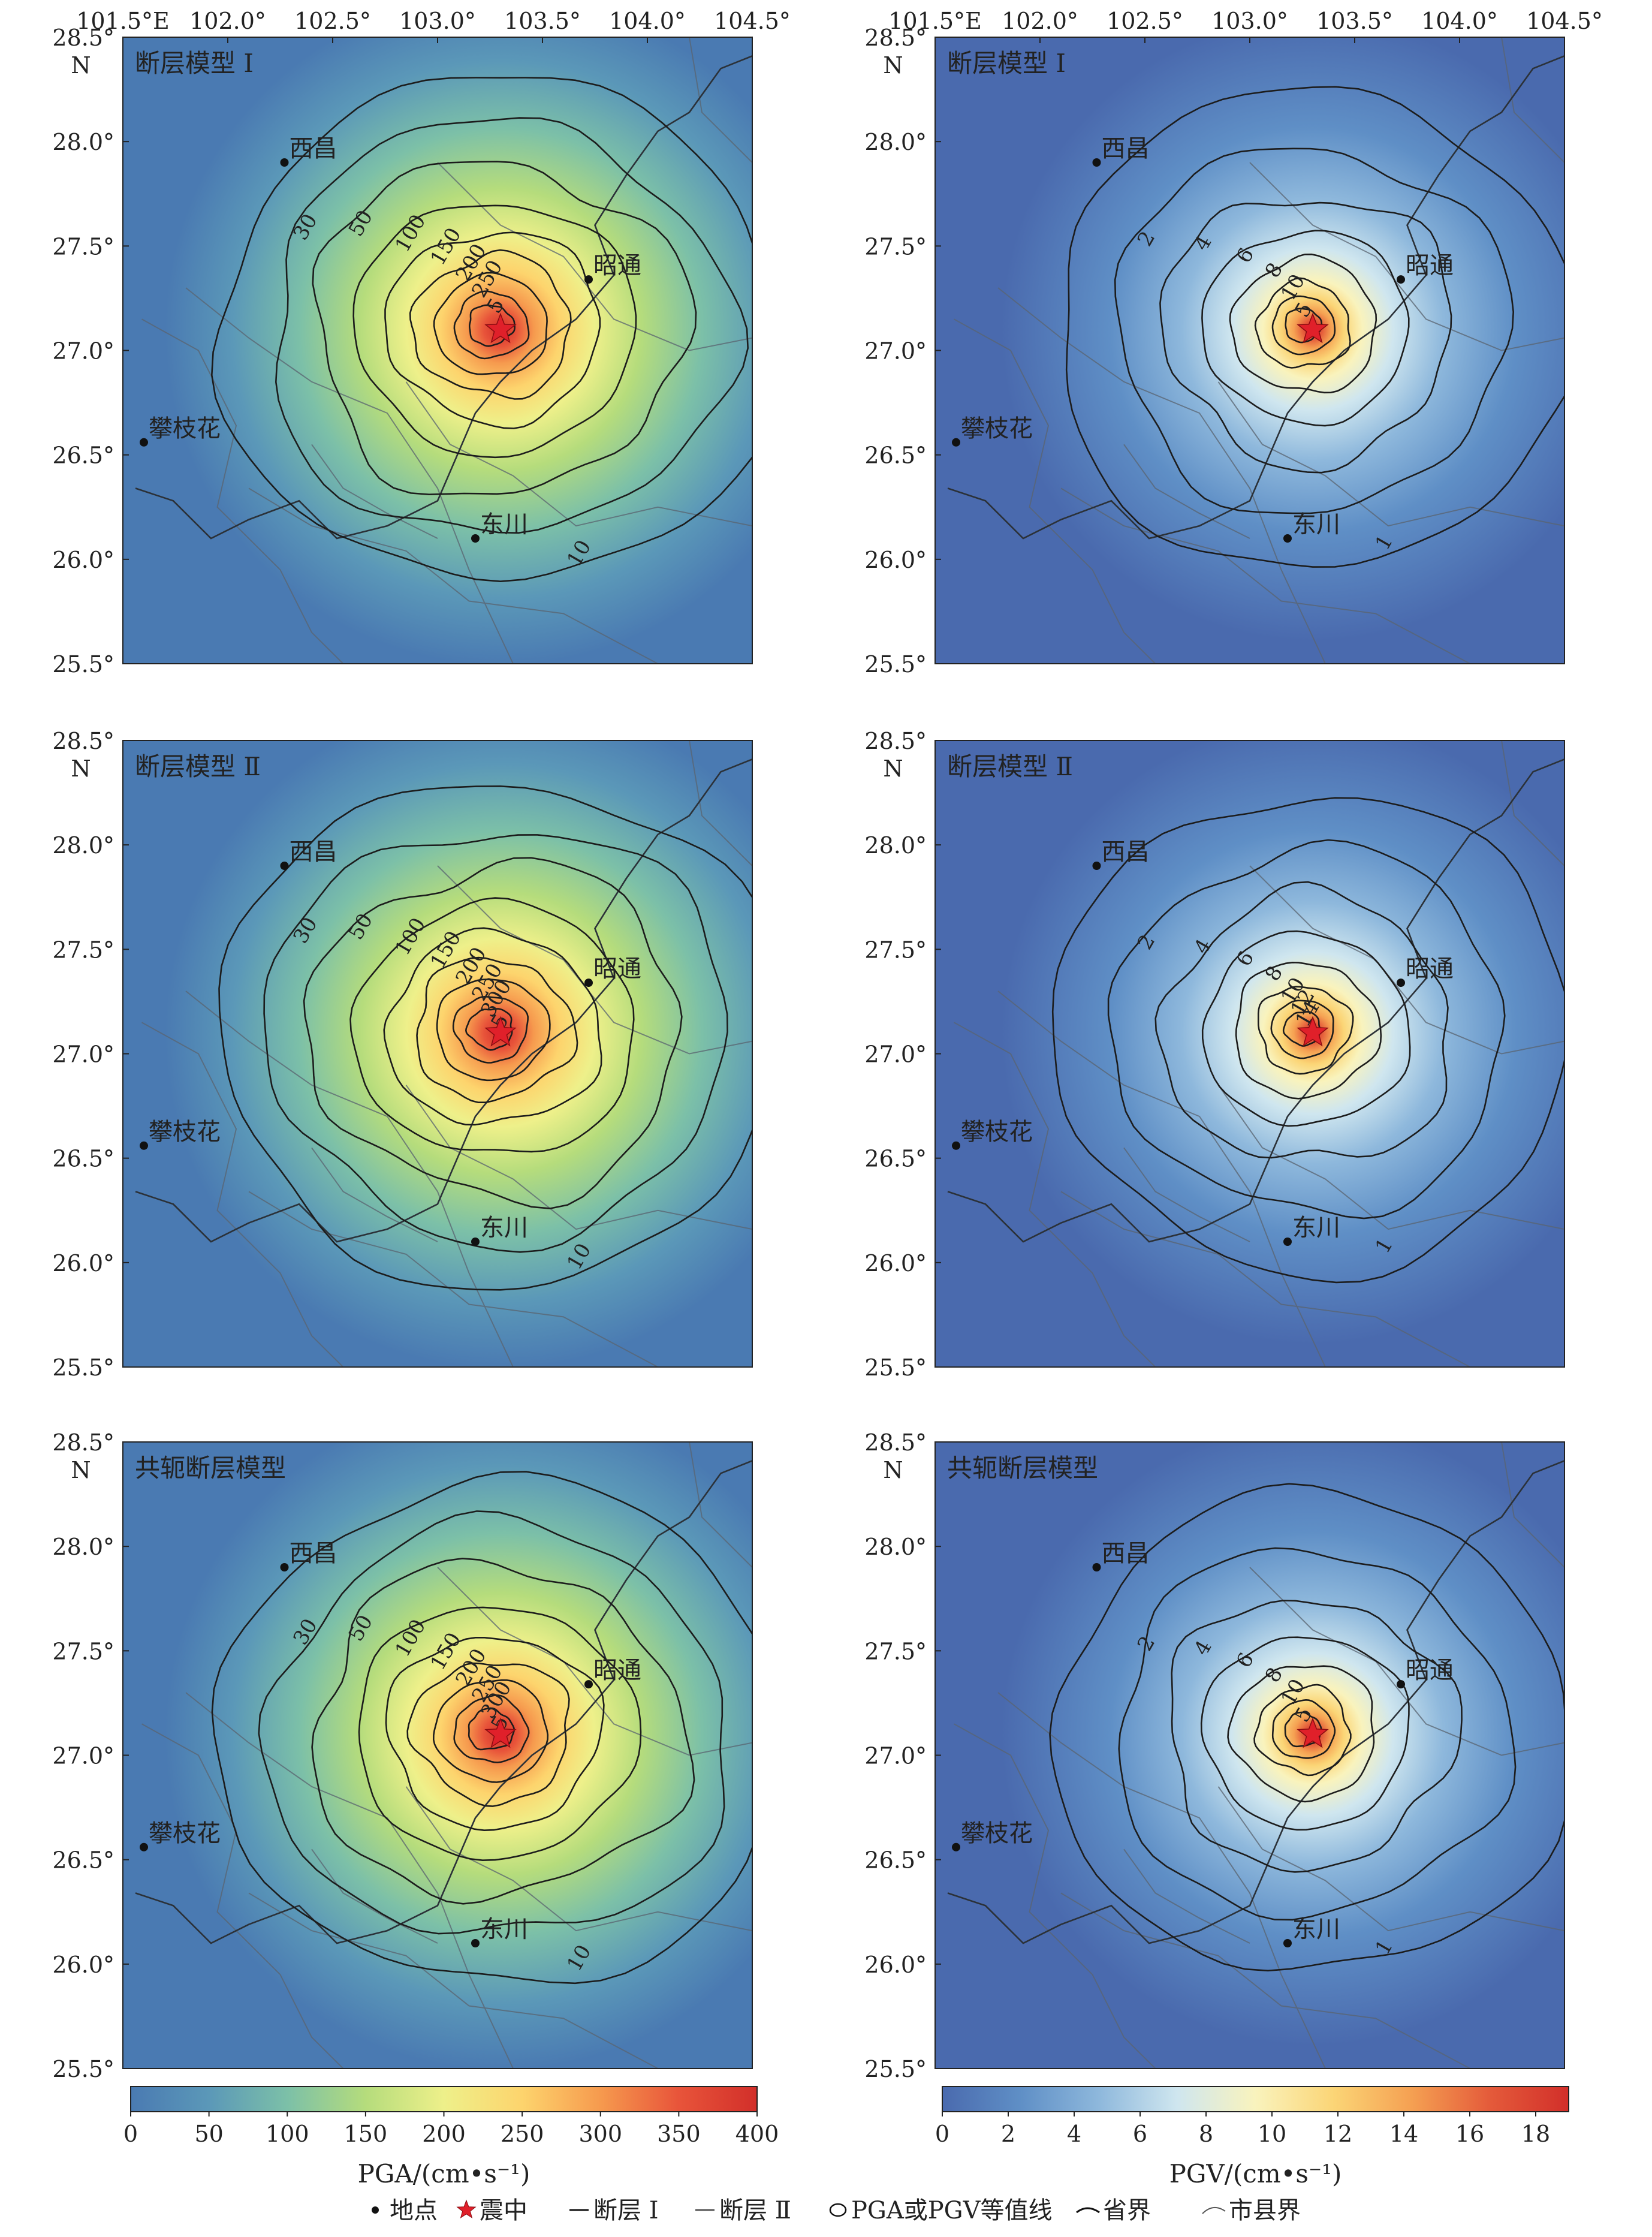 The height and width of the screenshot is (2237, 1652). What do you see at coordinates (1127, 2210) in the screenshot?
I see `legend-province: 省界` at bounding box center [1127, 2210].